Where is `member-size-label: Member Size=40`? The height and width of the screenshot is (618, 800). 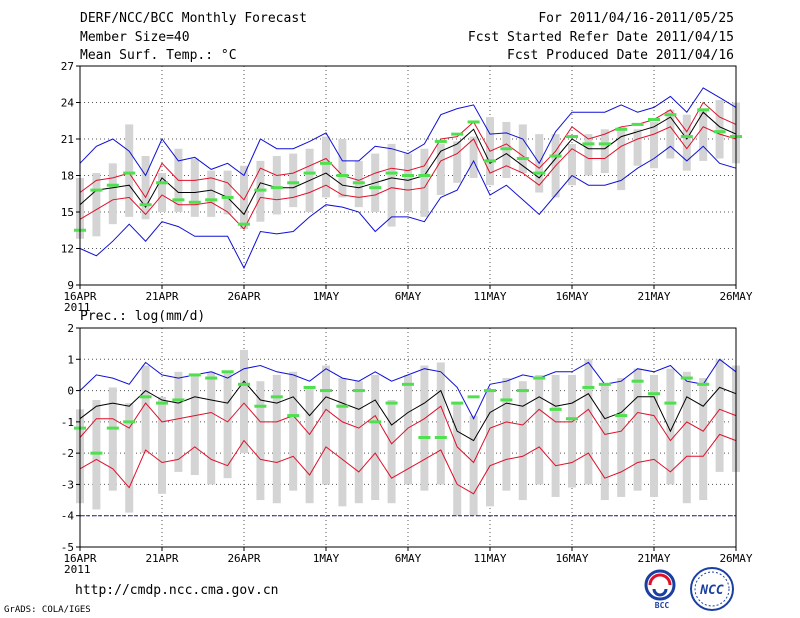 member-size-label: Member Size=40 is located at coordinates (135, 37).